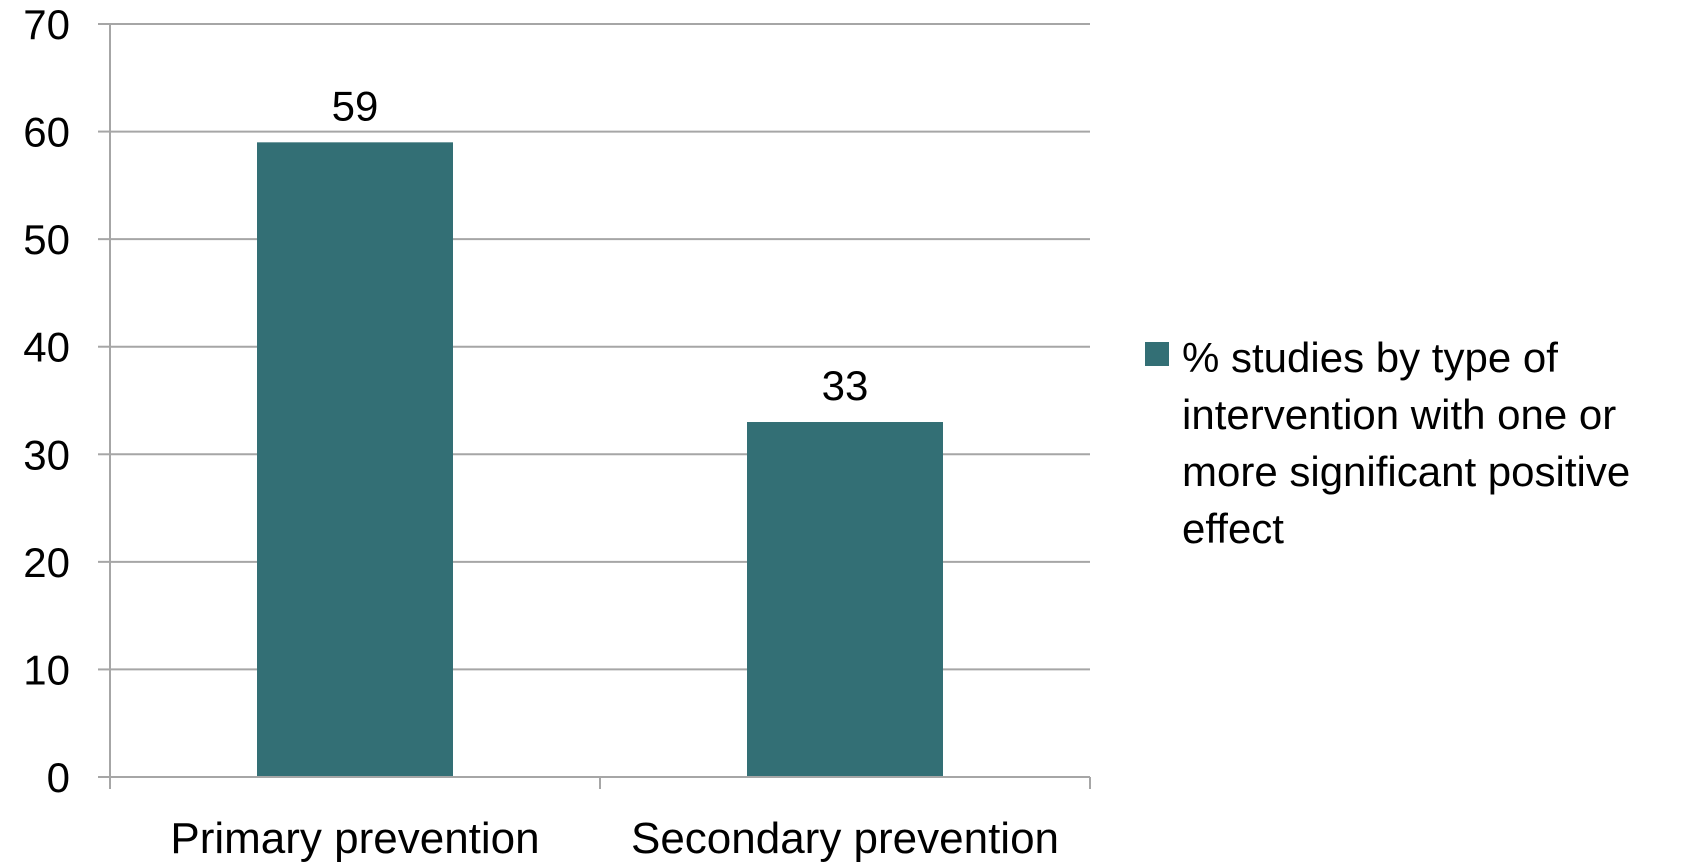 The height and width of the screenshot is (867, 1707). I want to click on legend-swatch, so click(1157, 354).